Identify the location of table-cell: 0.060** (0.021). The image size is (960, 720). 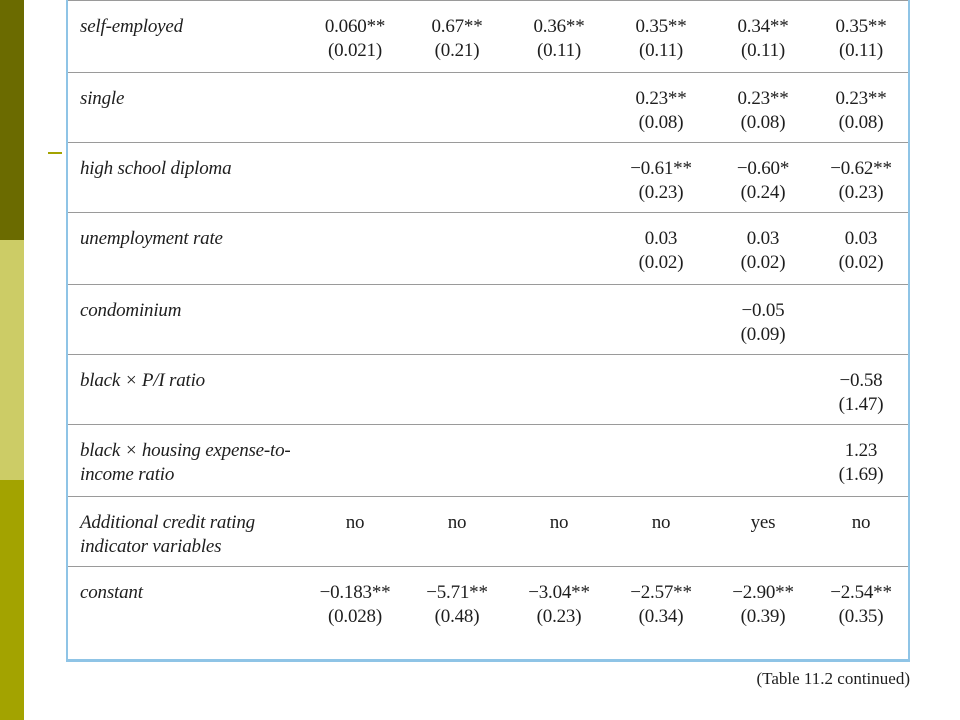
(355, 36).